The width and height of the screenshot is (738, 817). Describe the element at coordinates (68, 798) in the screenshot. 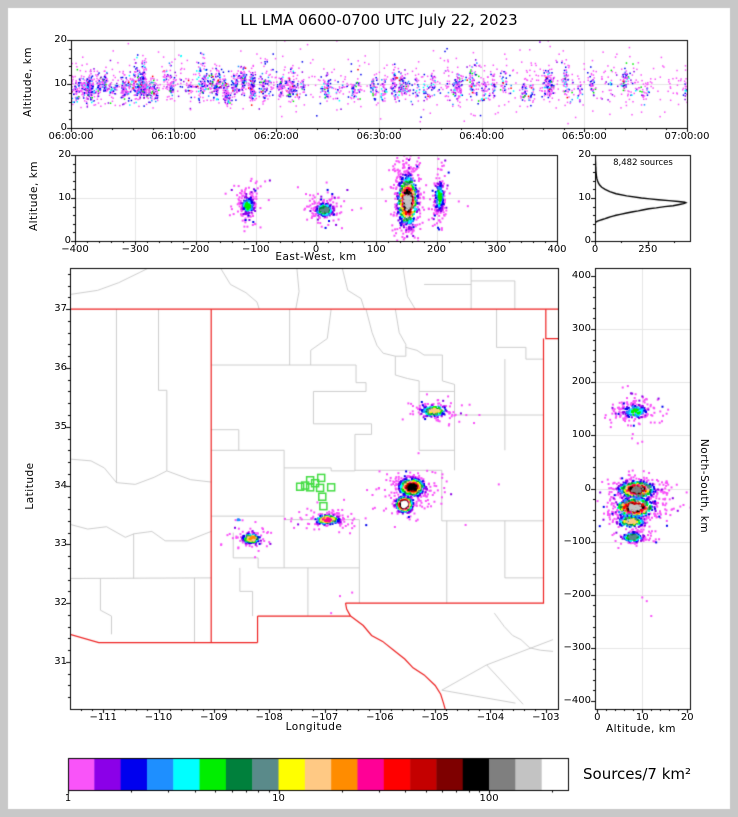

I see `tick-label: 1` at that location.